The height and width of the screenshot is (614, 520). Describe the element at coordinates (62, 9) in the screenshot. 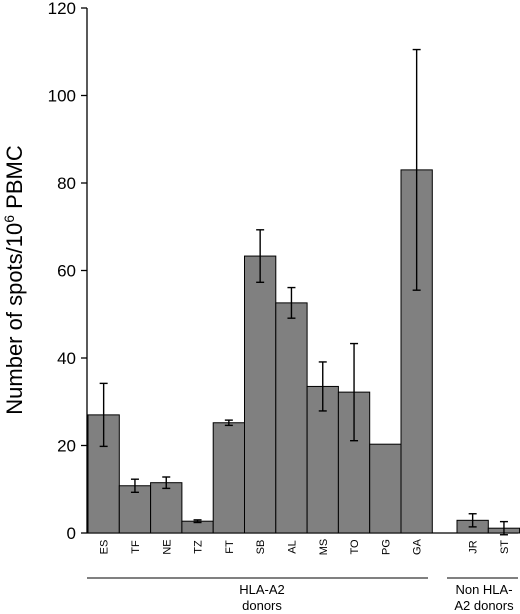

I see `y-tick-label: 120` at that location.